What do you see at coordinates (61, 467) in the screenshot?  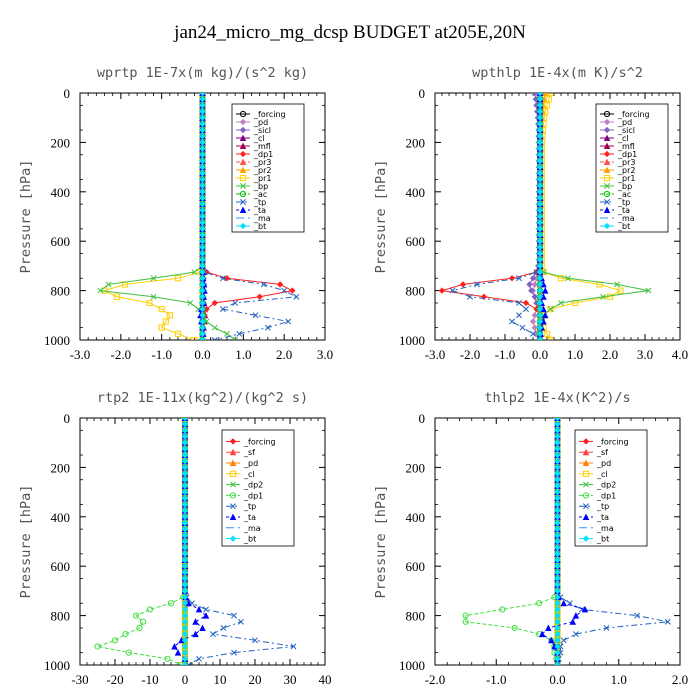 I see `y-tick-label: 200` at bounding box center [61, 467].